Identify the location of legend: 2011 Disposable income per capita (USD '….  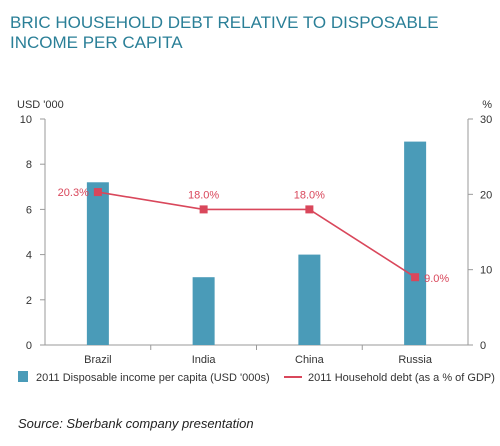
(256, 377).